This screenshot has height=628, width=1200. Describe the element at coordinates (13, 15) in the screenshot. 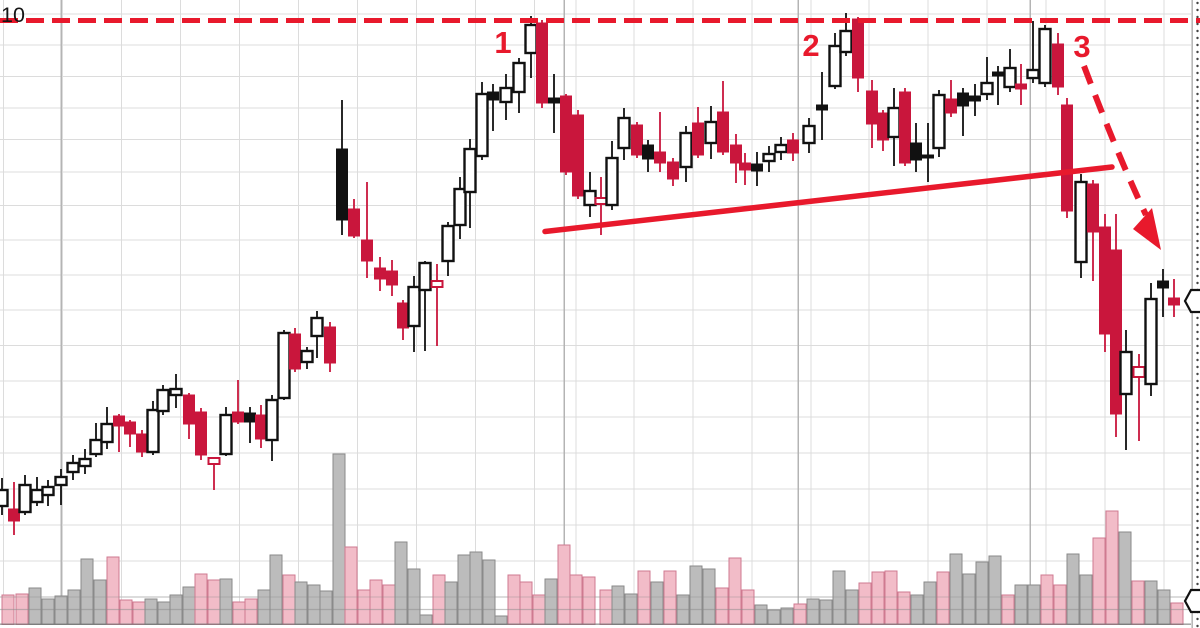

I see `svg-text: 10` at that location.